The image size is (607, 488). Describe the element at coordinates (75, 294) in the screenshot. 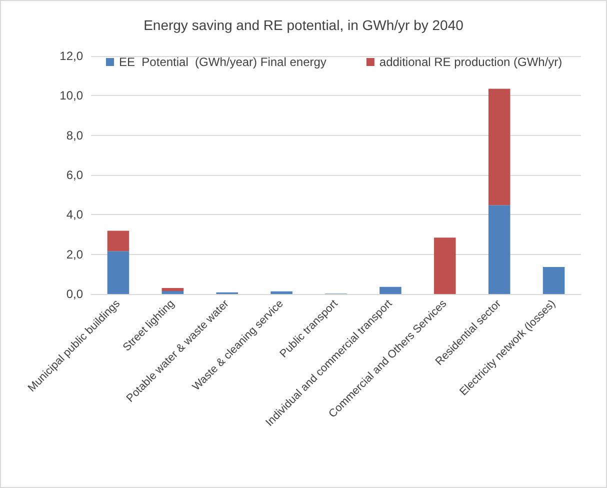

I see `y-tick-label: 0,0` at that location.